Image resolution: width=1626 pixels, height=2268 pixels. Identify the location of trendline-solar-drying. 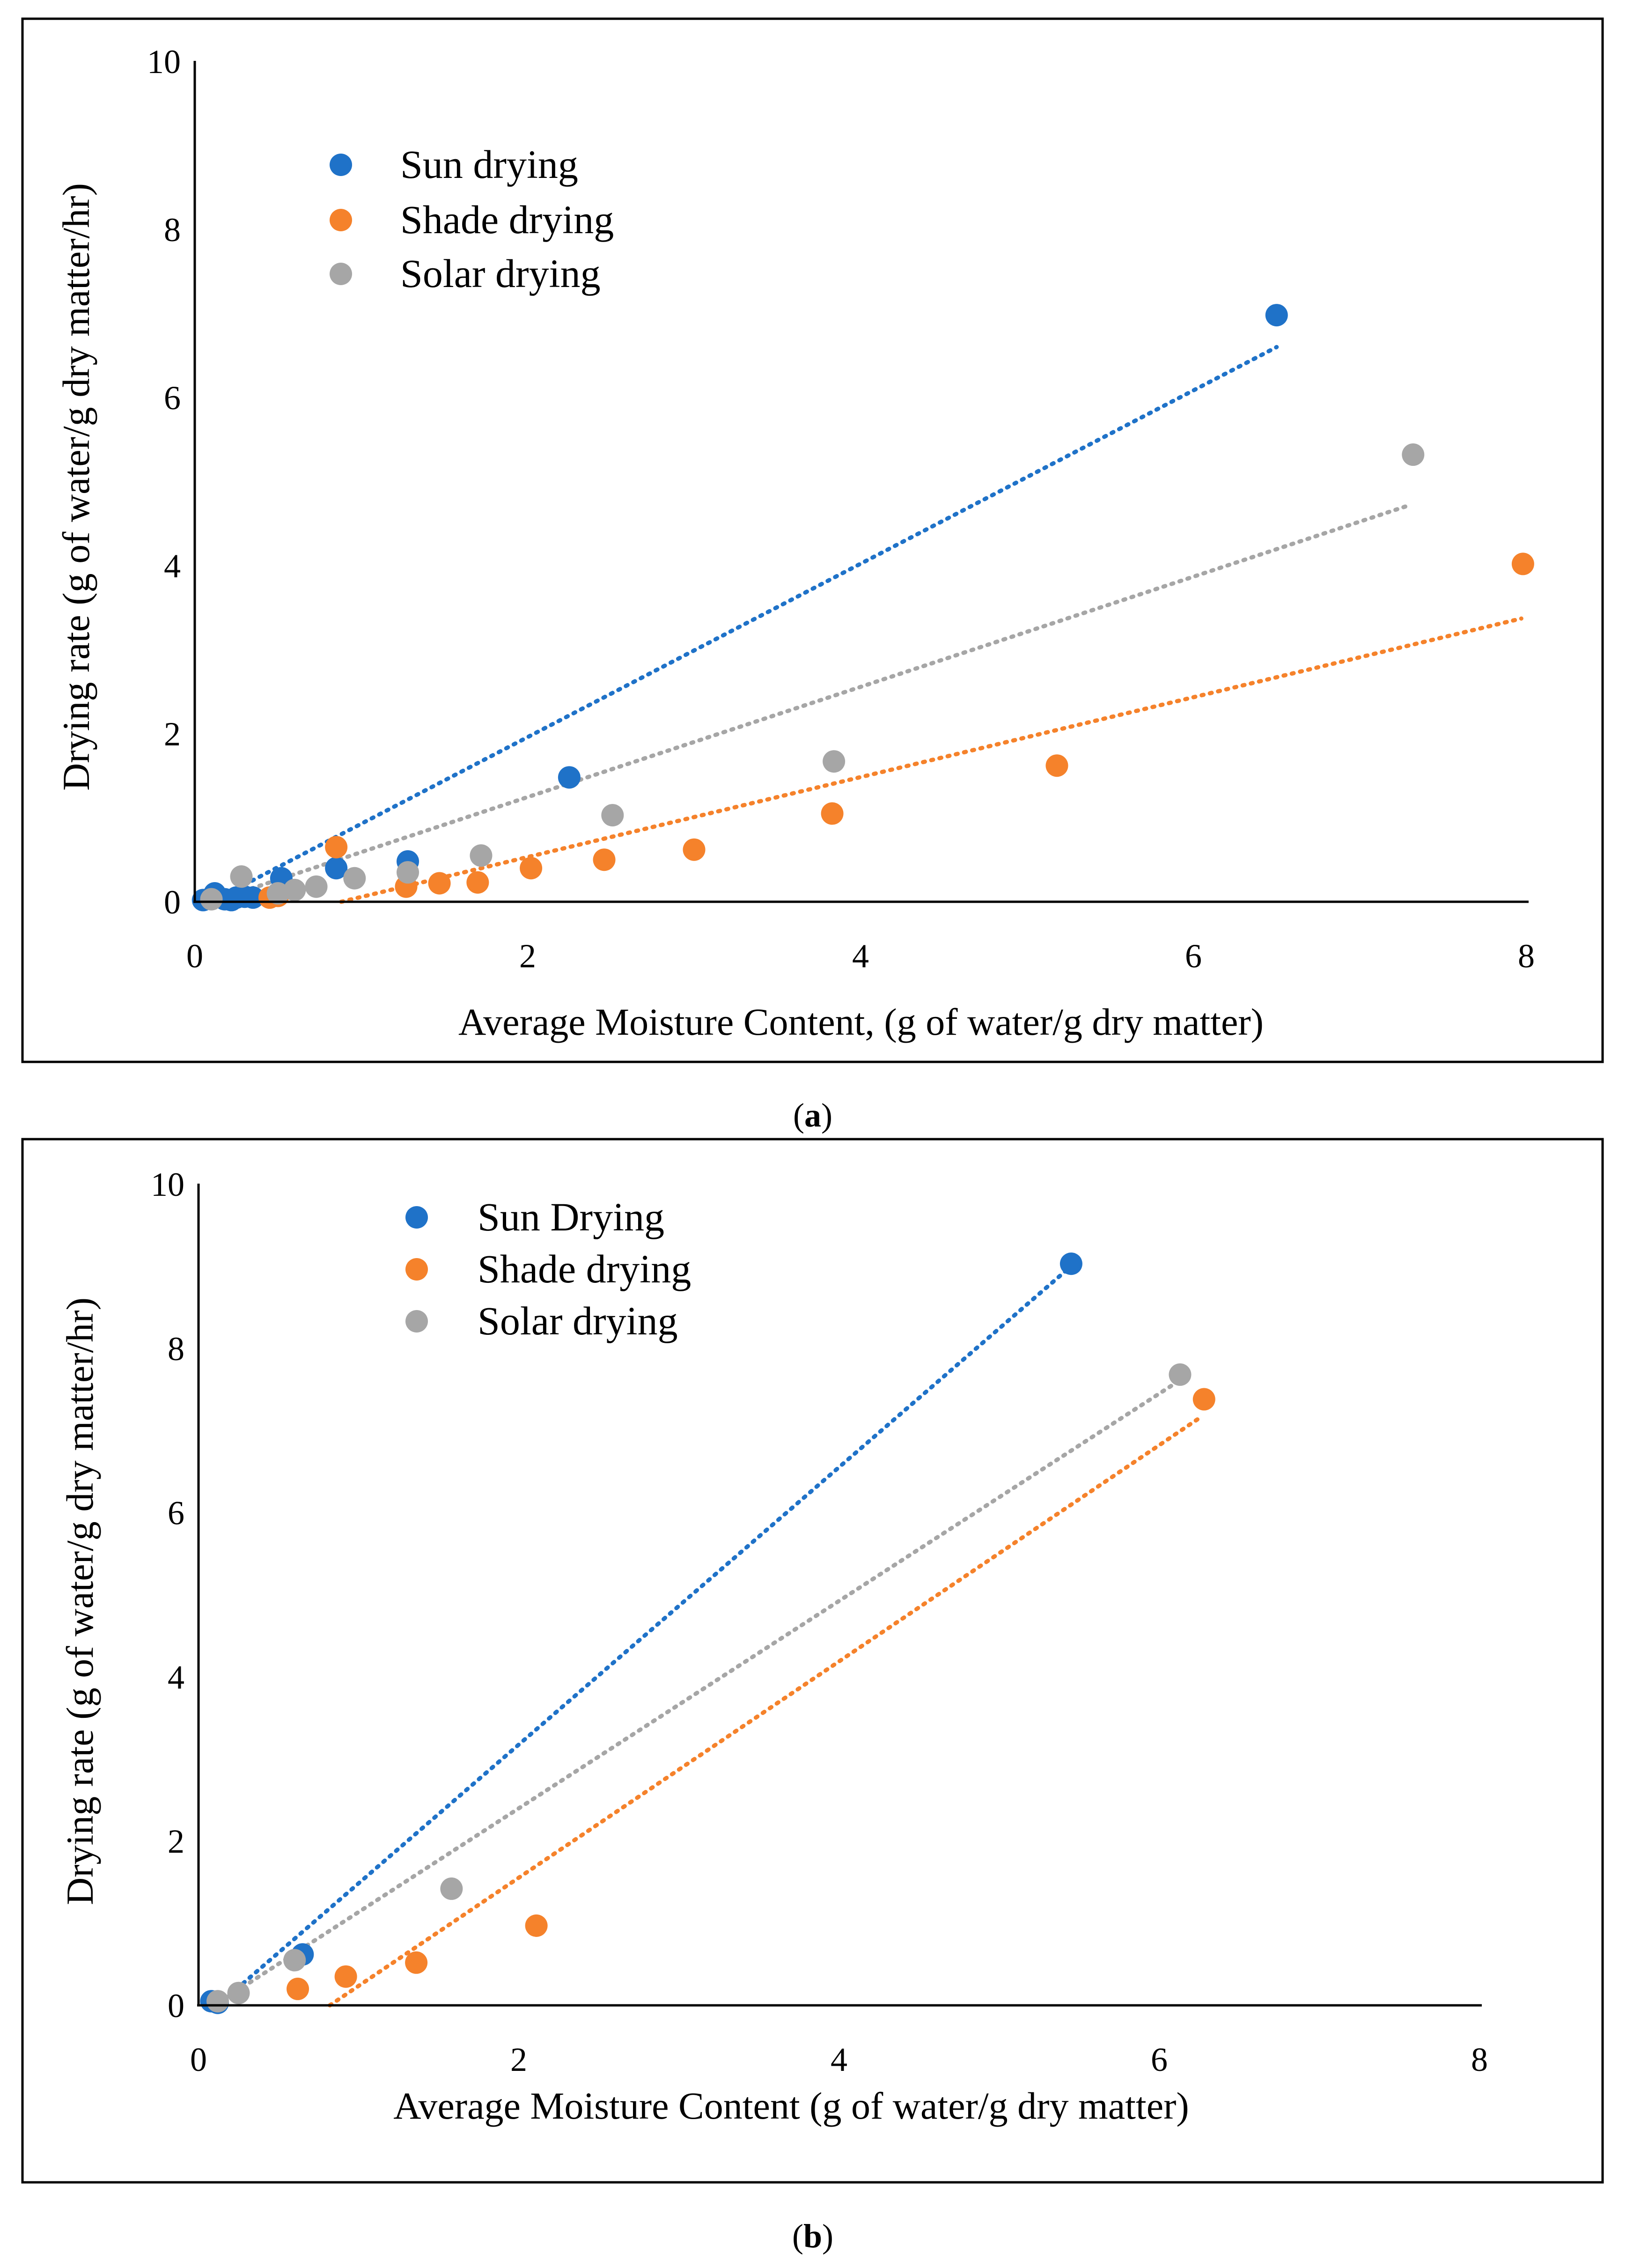
(810, 703).